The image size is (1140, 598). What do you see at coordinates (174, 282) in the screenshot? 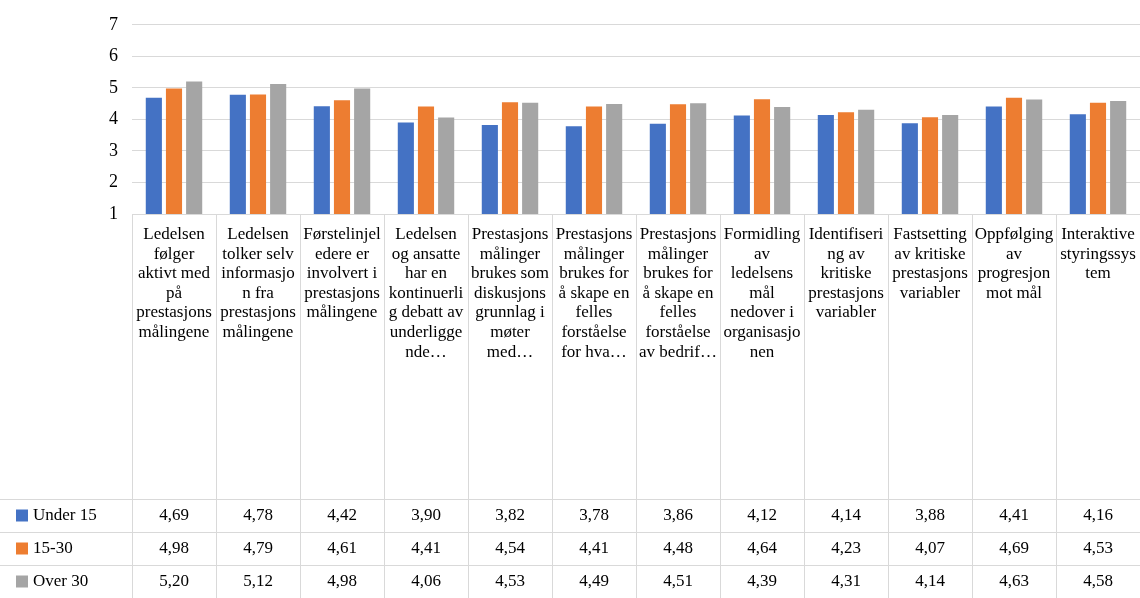
I see `x-tick-label: Ledelsen følger aktivt med på prestasjonsmålingene` at bounding box center [174, 282].